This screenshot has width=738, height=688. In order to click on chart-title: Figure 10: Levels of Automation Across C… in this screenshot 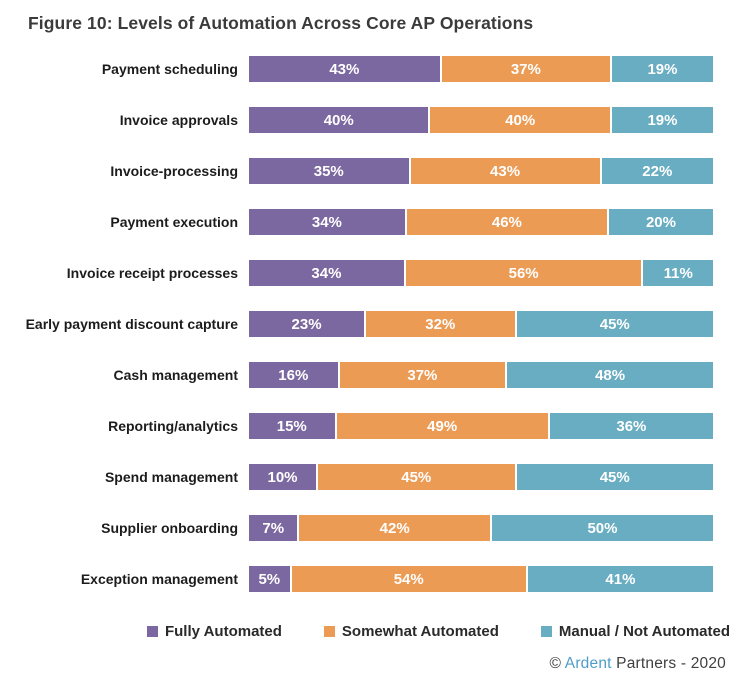, I will do `click(281, 23)`.